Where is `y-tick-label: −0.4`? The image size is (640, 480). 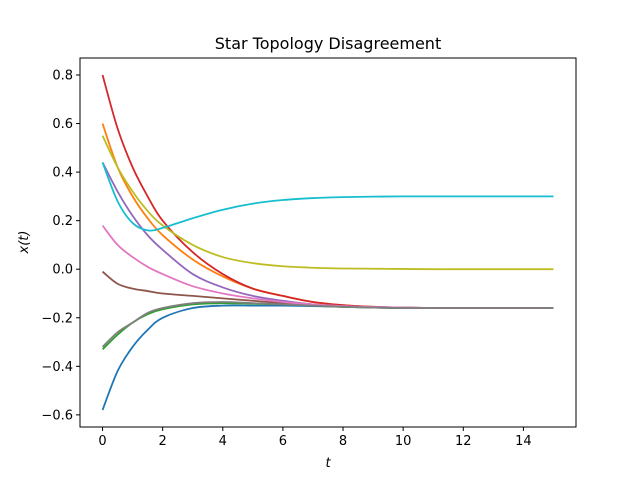
y-tick-label: −0.4 is located at coordinates (57, 367).